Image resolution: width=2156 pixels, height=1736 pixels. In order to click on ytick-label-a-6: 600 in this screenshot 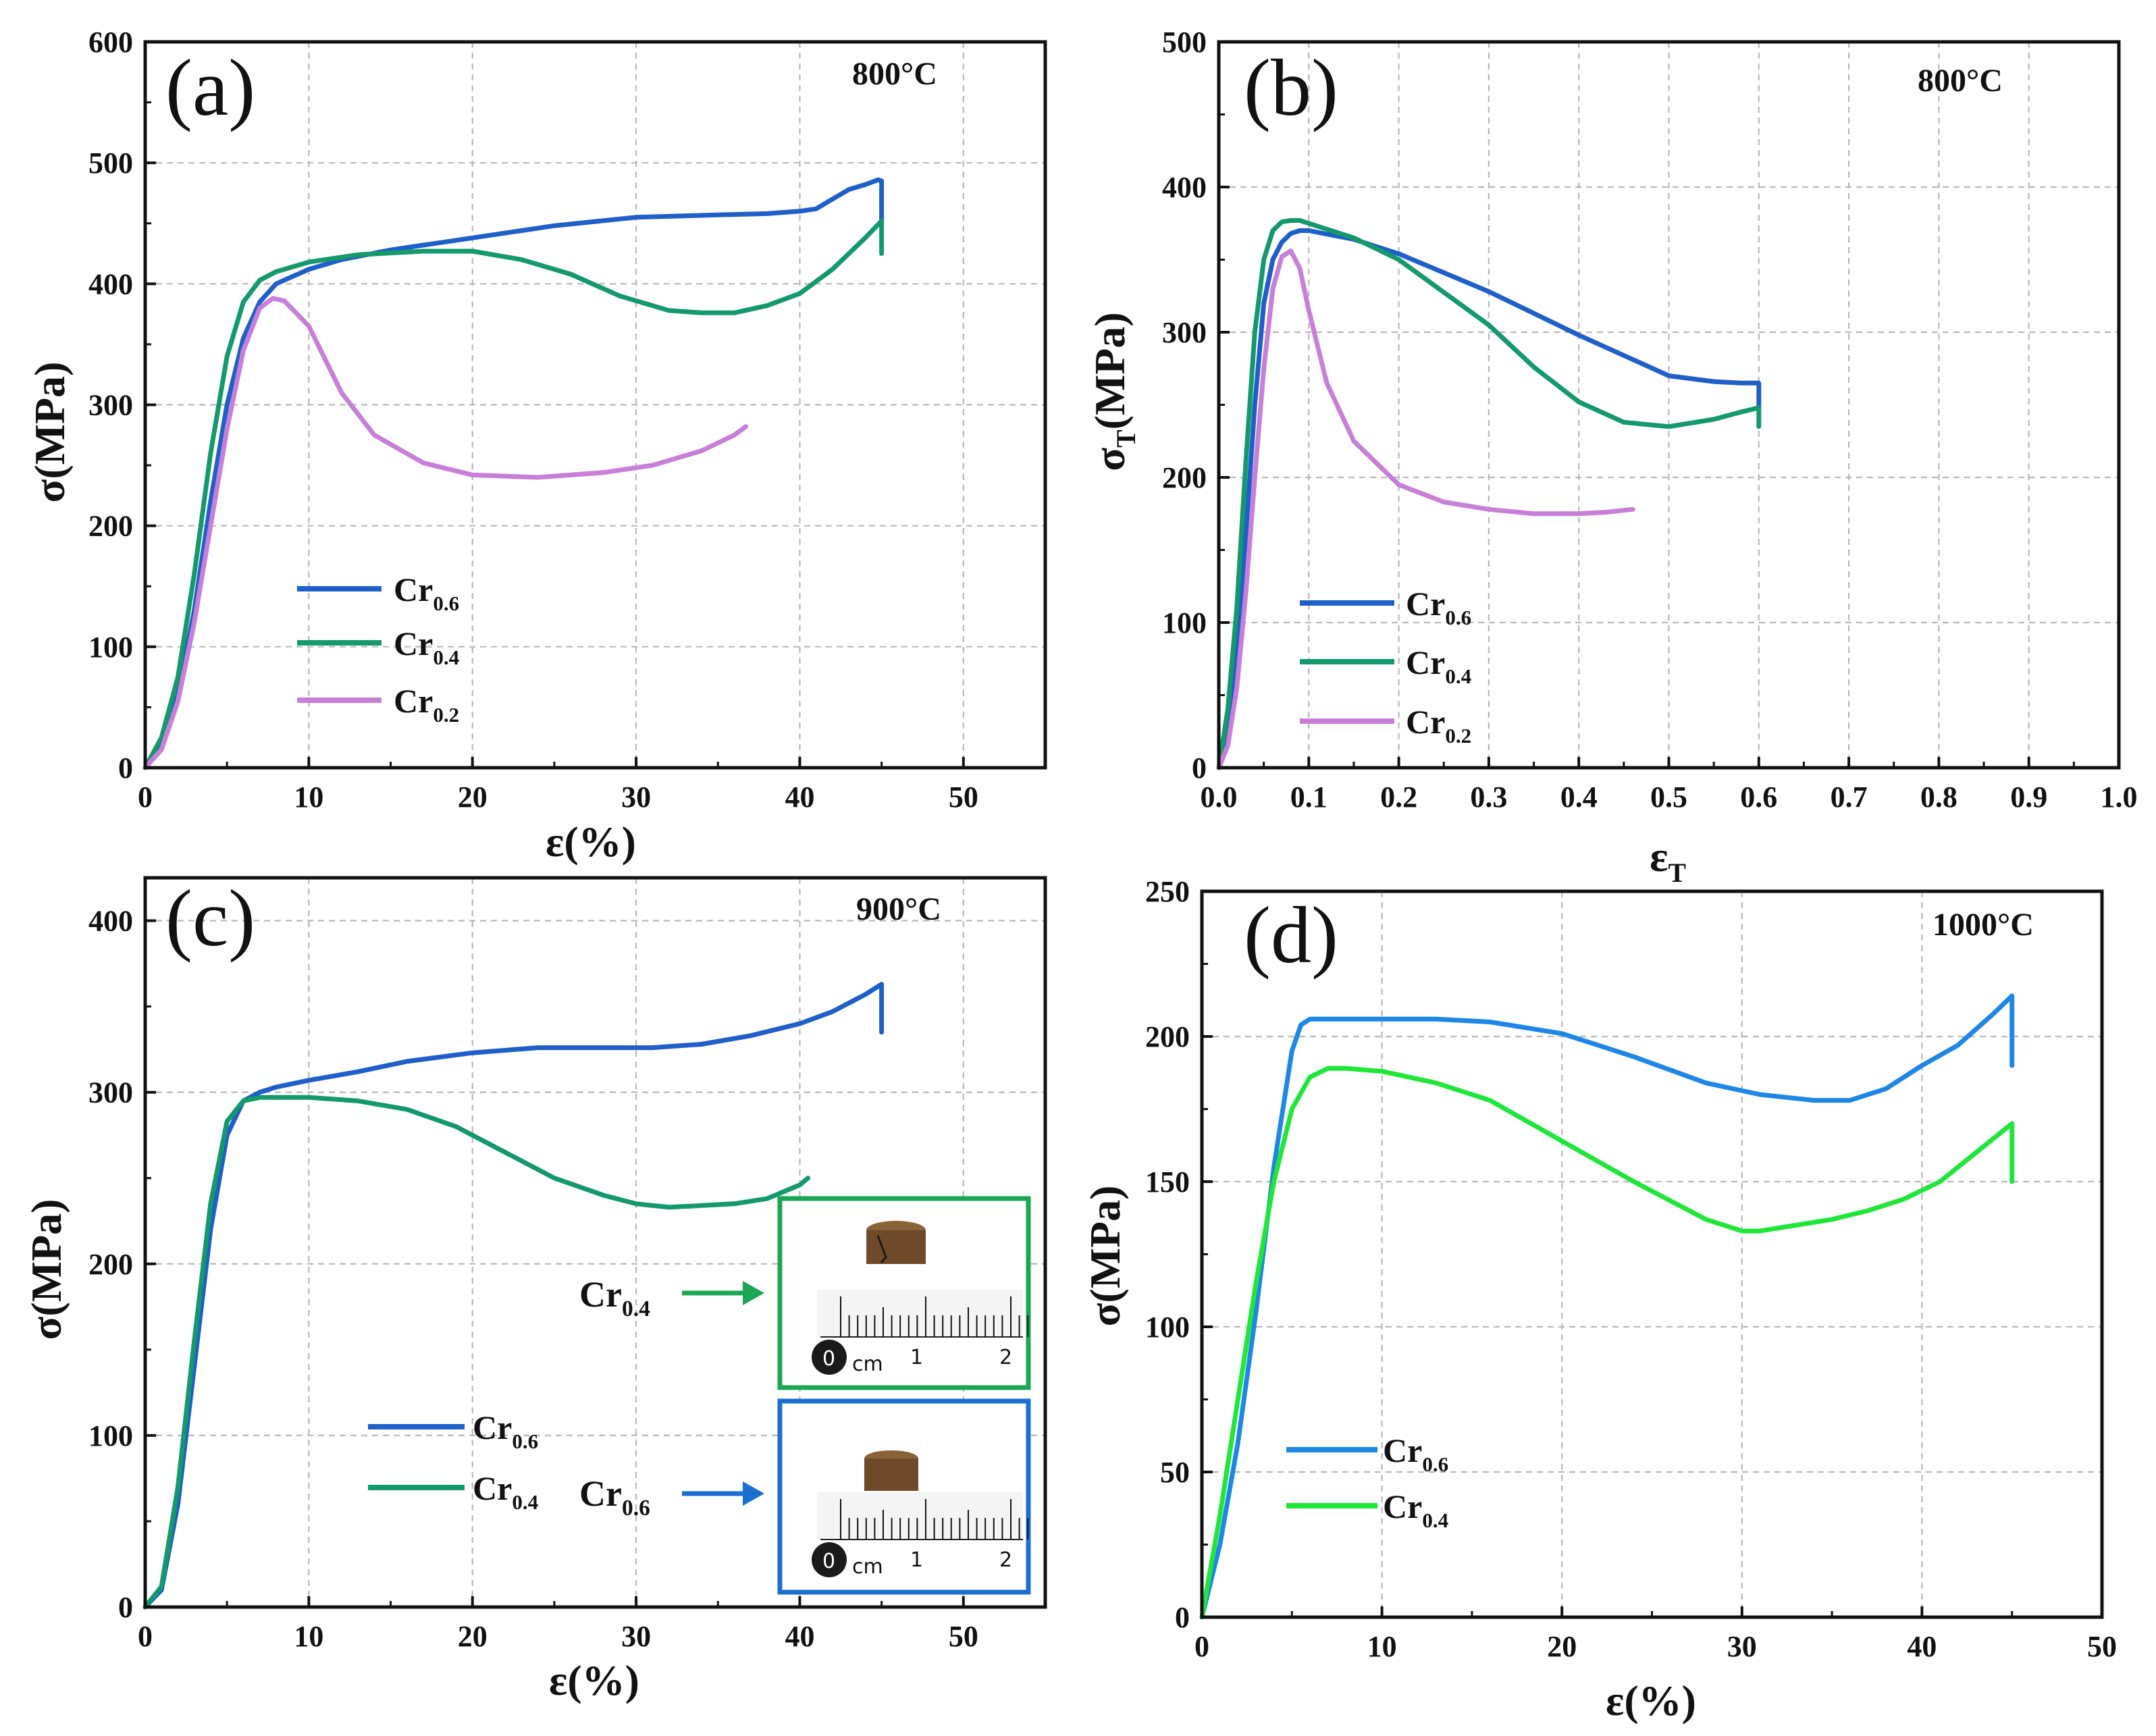, I will do `click(110, 42)`.